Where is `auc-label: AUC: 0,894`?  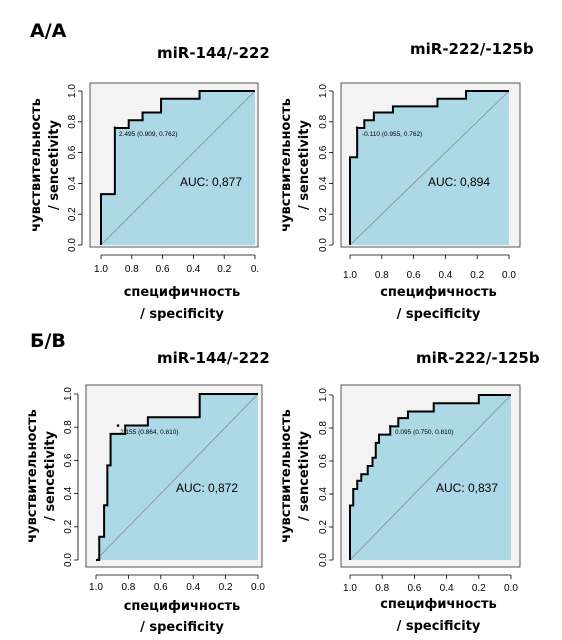 auc-label: AUC: 0,894 is located at coordinates (459, 182).